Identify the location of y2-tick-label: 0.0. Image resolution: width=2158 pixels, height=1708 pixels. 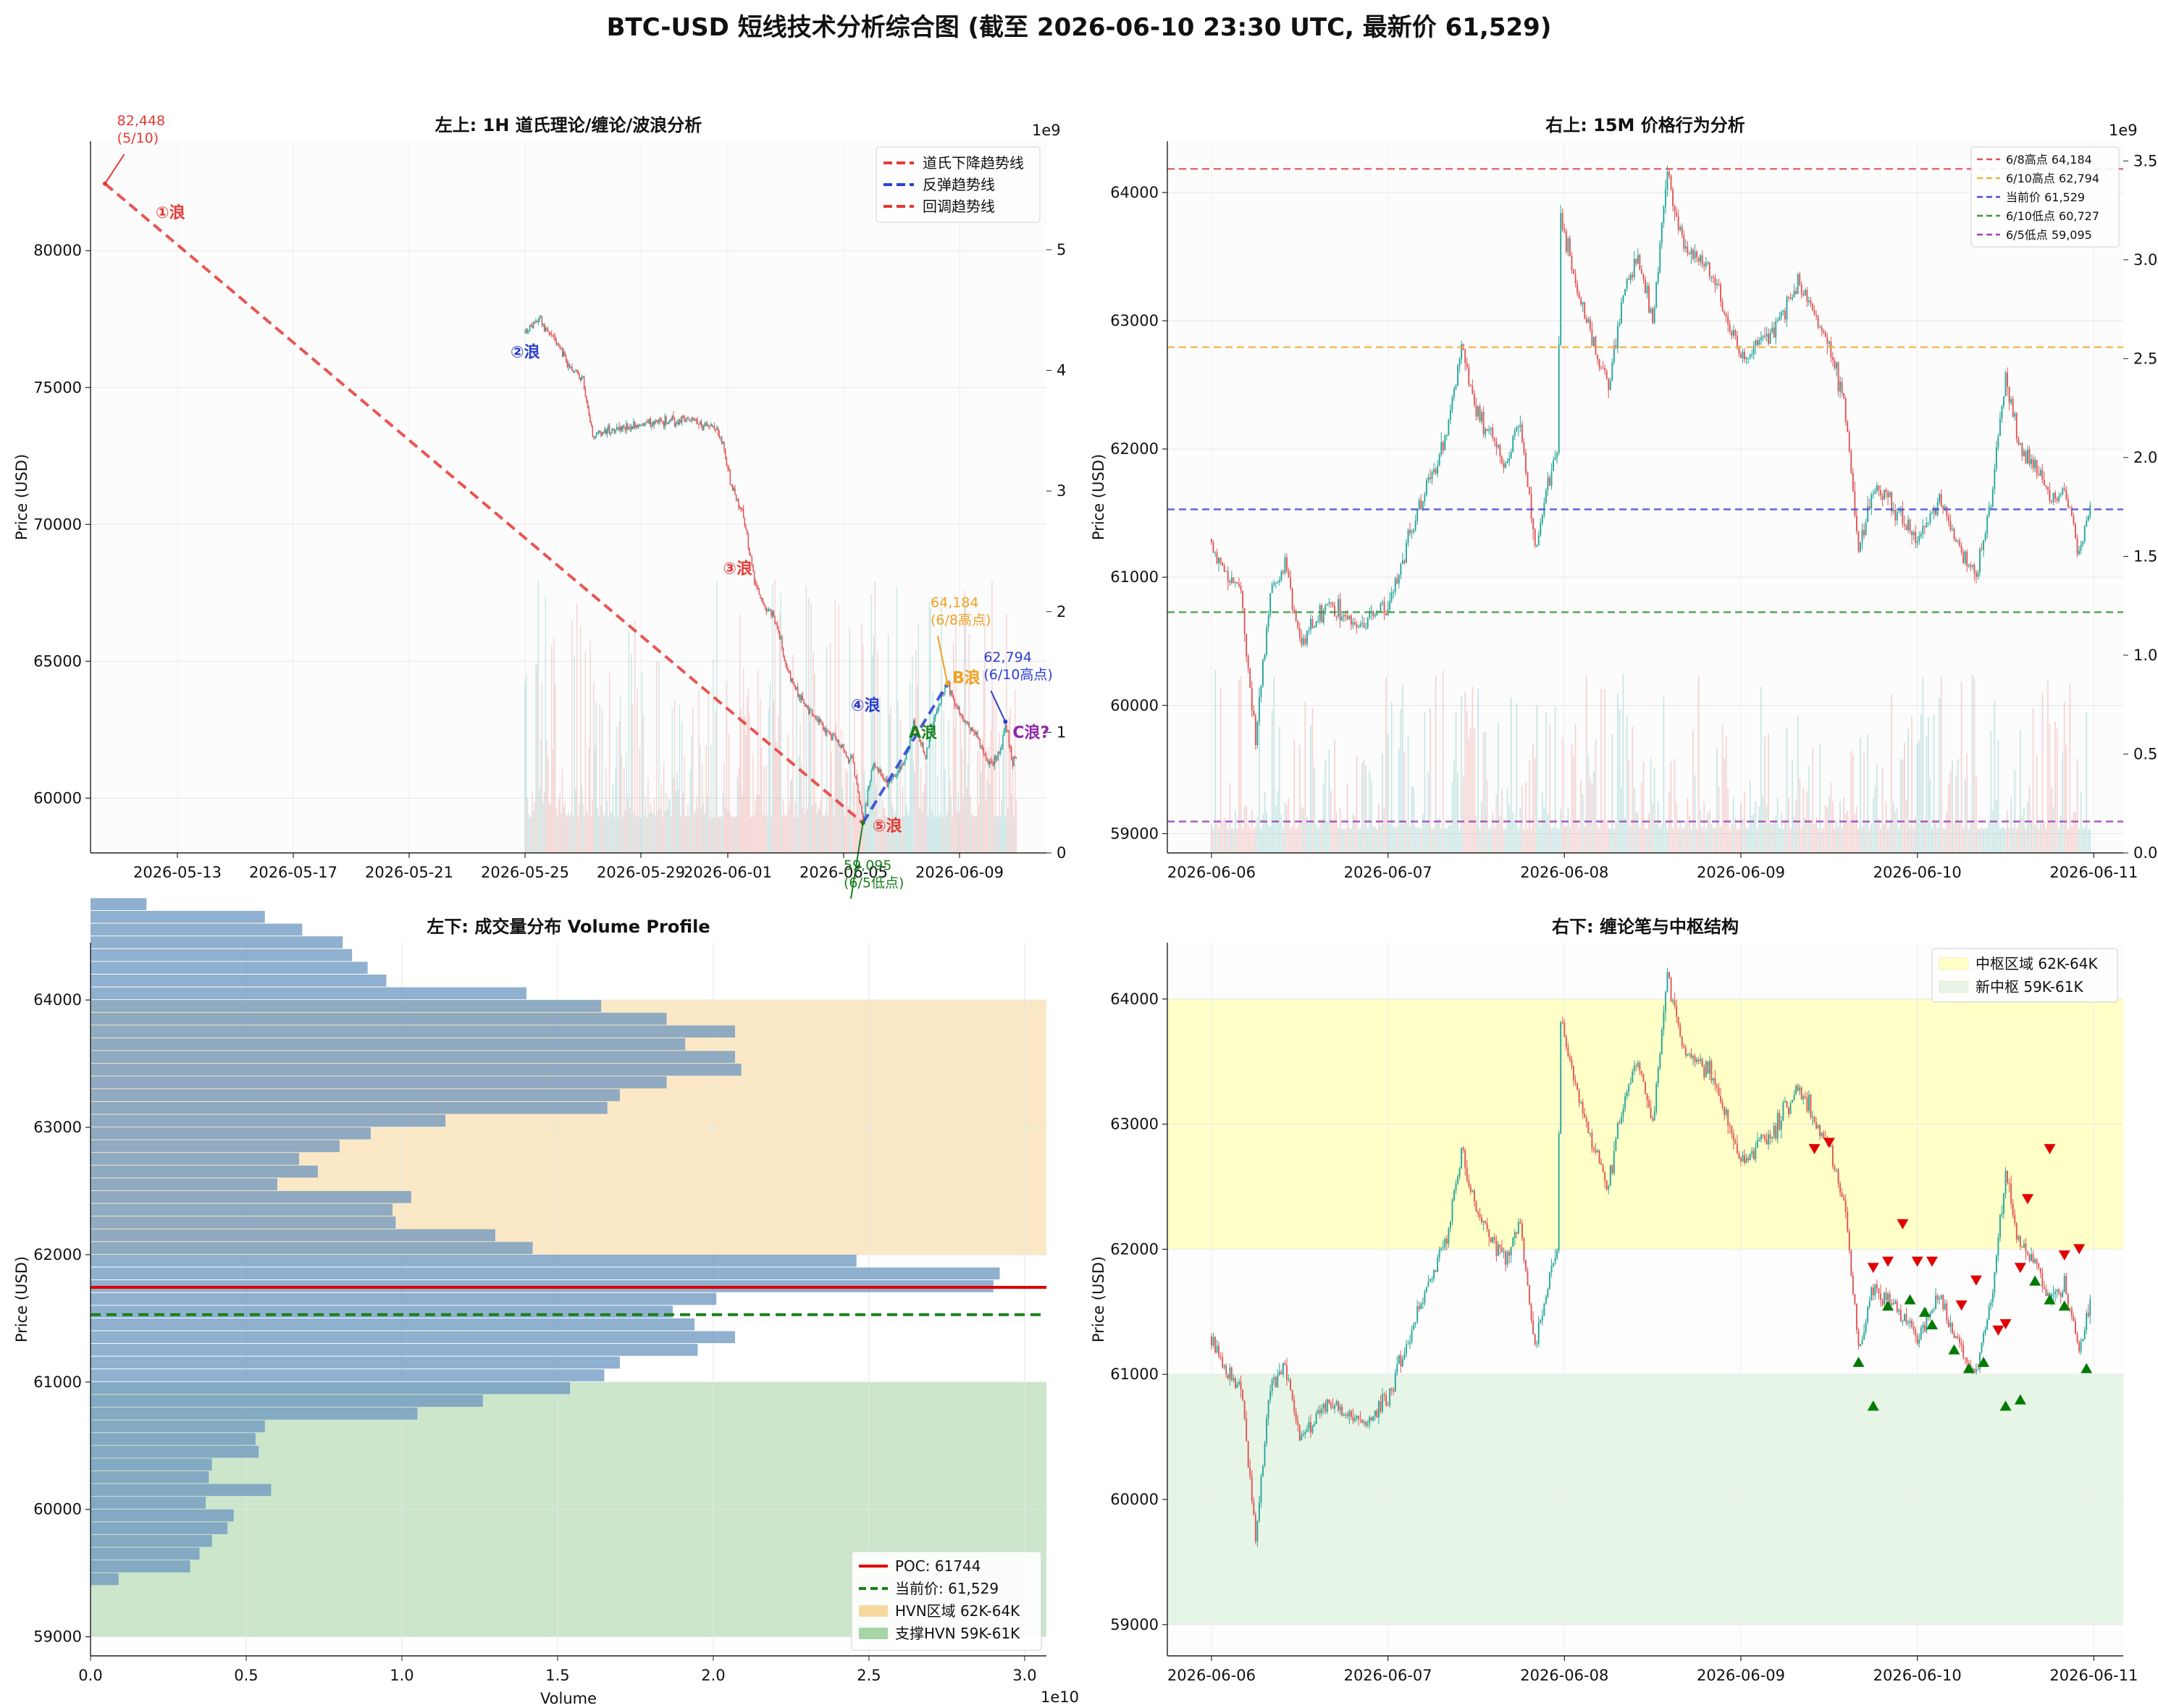
(2145, 853).